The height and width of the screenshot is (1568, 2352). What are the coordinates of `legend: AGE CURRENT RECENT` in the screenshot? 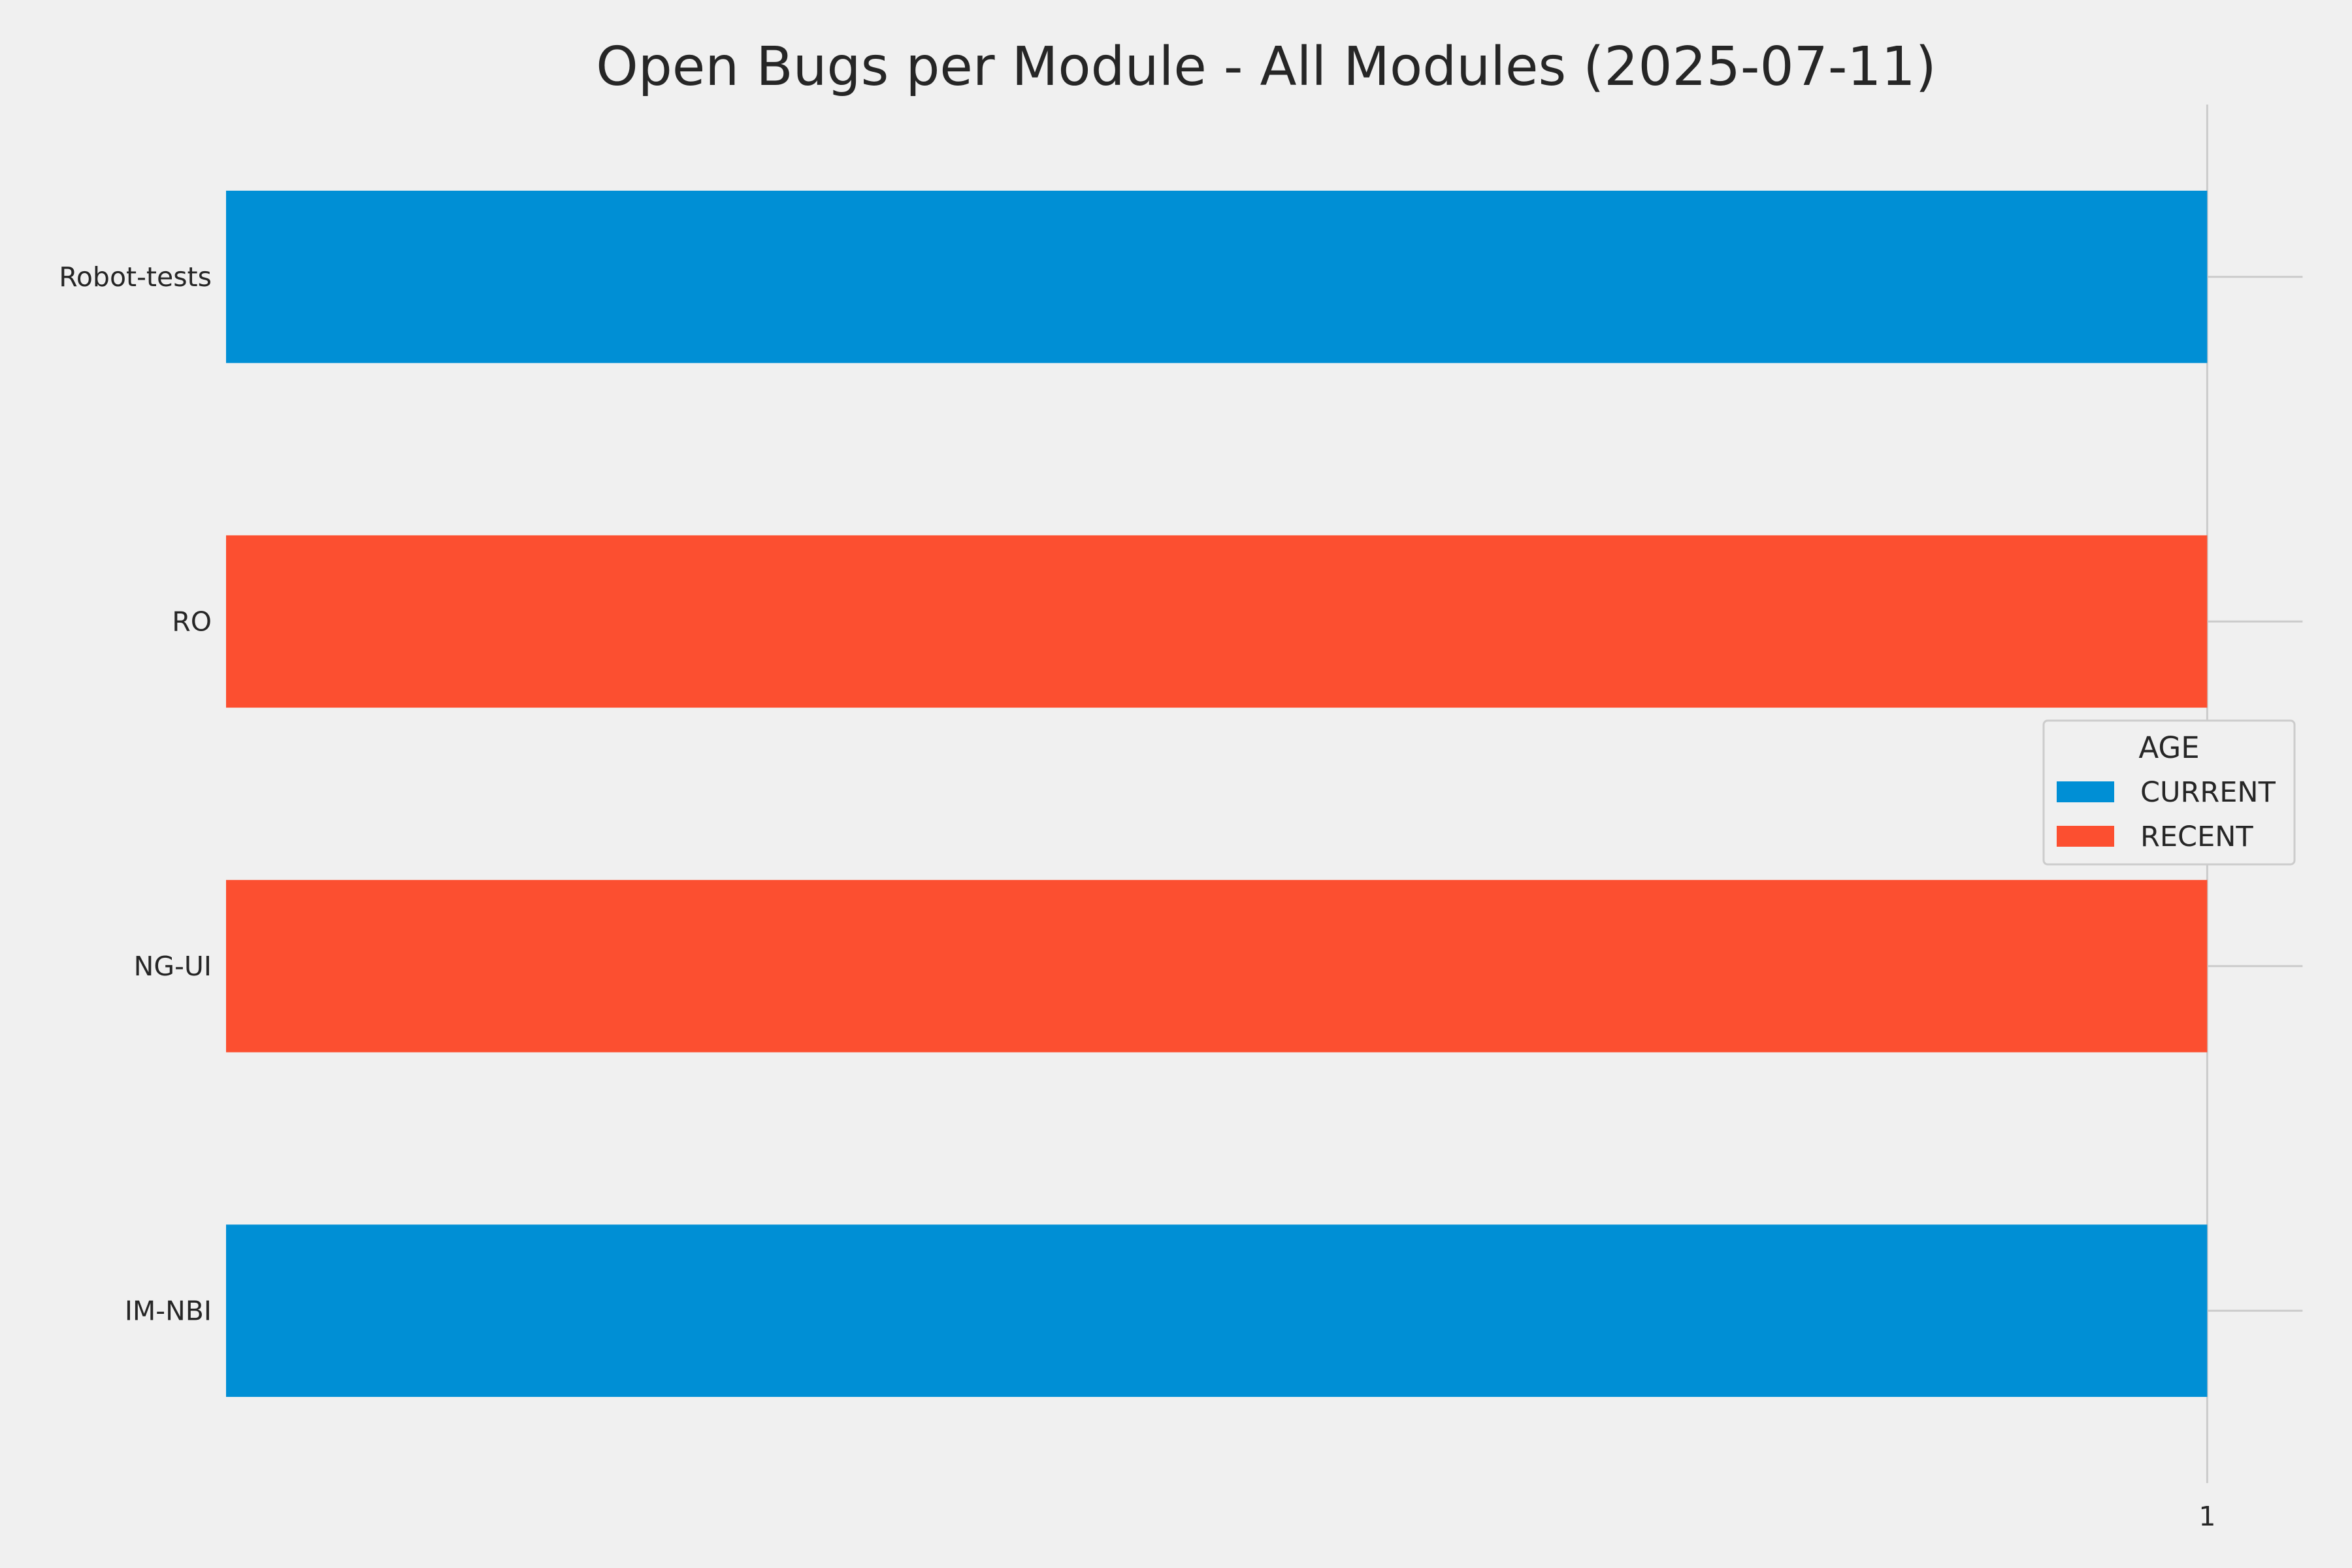 It's located at (2169, 792).